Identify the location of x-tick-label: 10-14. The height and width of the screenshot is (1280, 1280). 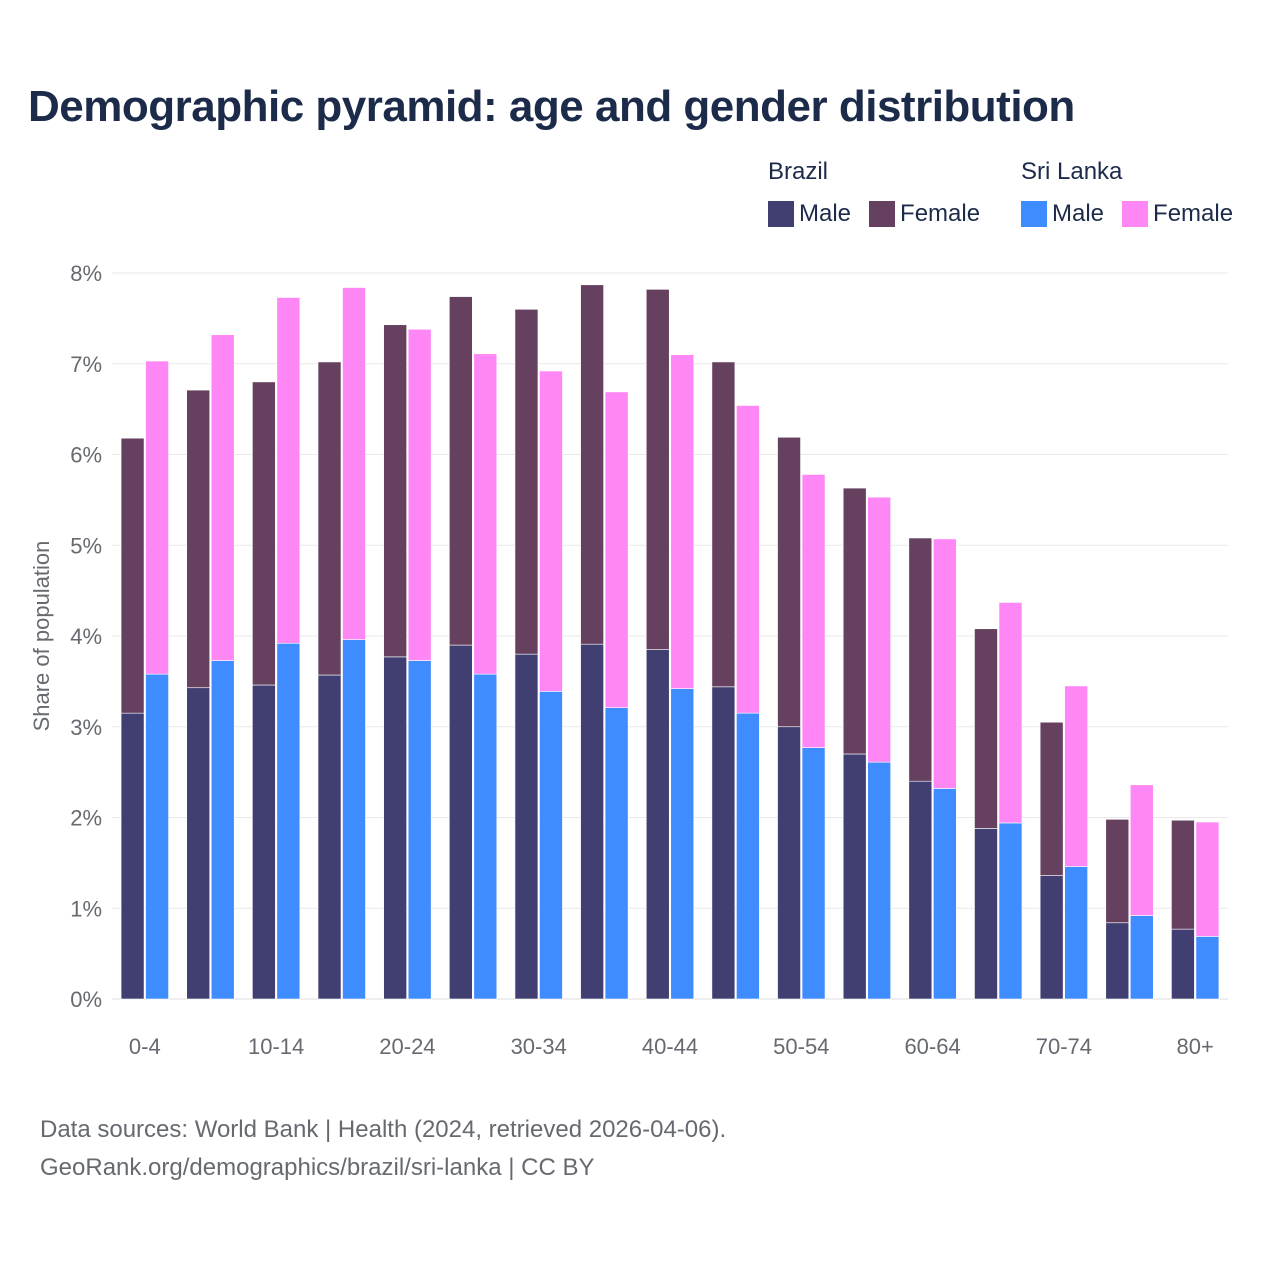
(276, 1046).